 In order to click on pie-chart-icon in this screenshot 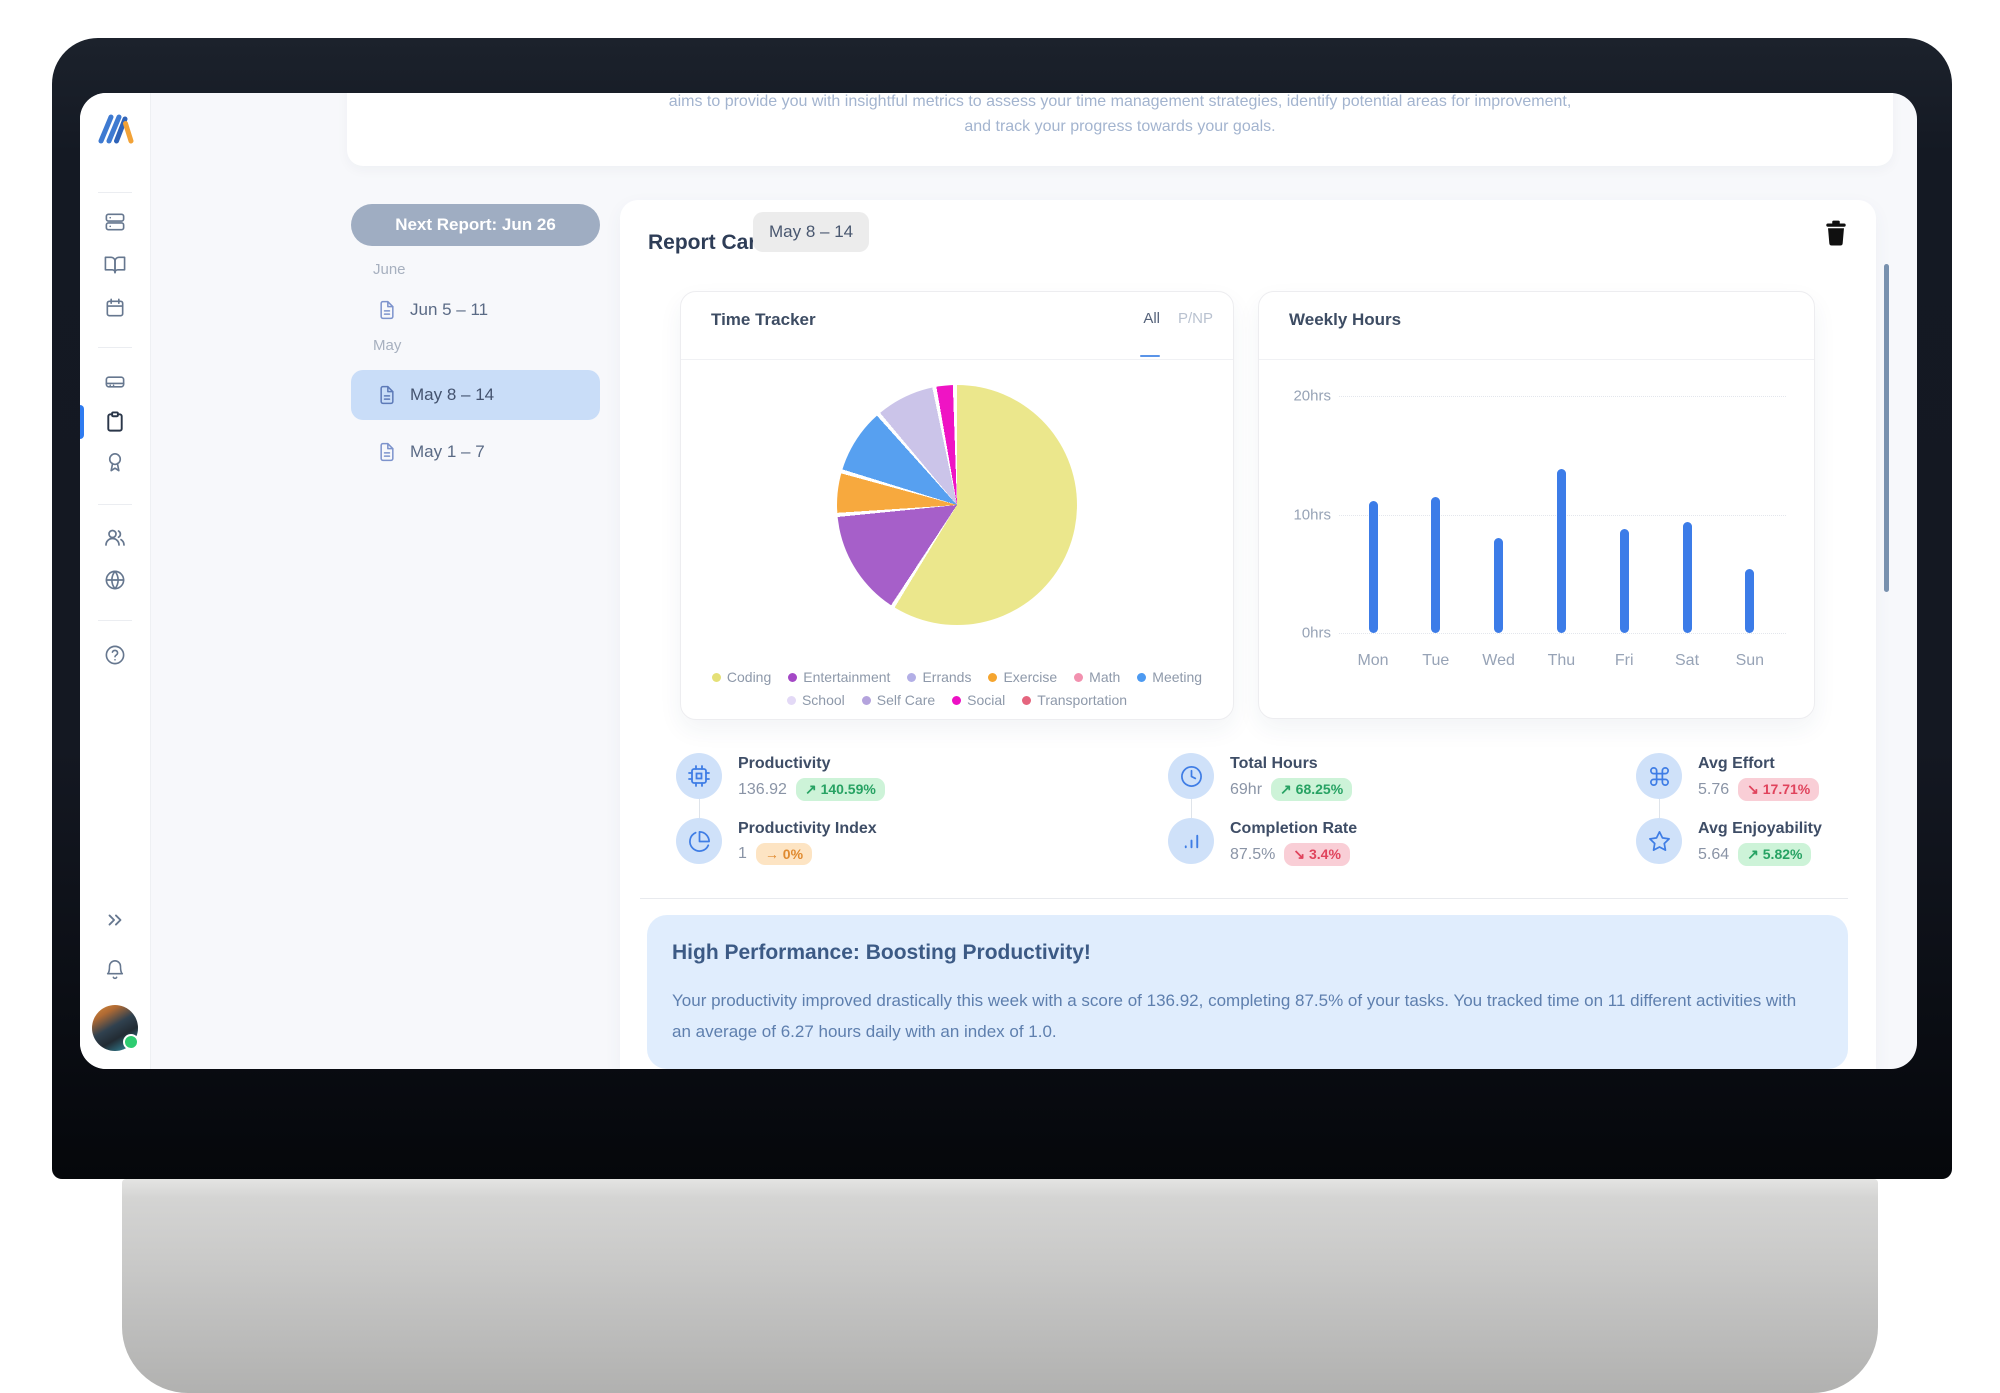, I will do `click(699, 841)`.